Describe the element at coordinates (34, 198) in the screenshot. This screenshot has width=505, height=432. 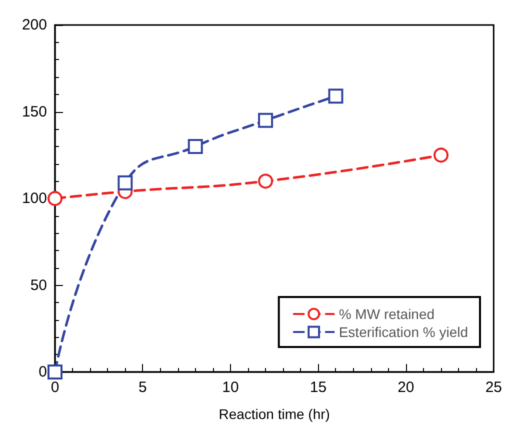
I see `y-tick-label: 100` at that location.